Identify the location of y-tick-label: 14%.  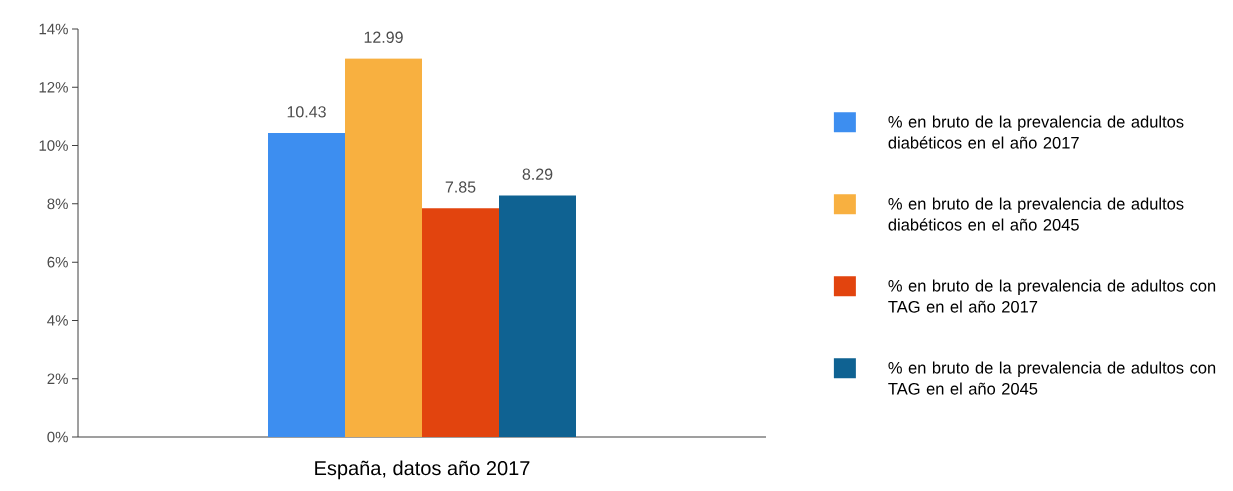
(53, 29).